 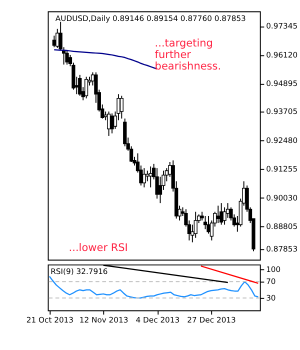 What do you see at coordinates (282, 140) in the screenshot?
I see `y-tick-label: 0.92480` at bounding box center [282, 140].